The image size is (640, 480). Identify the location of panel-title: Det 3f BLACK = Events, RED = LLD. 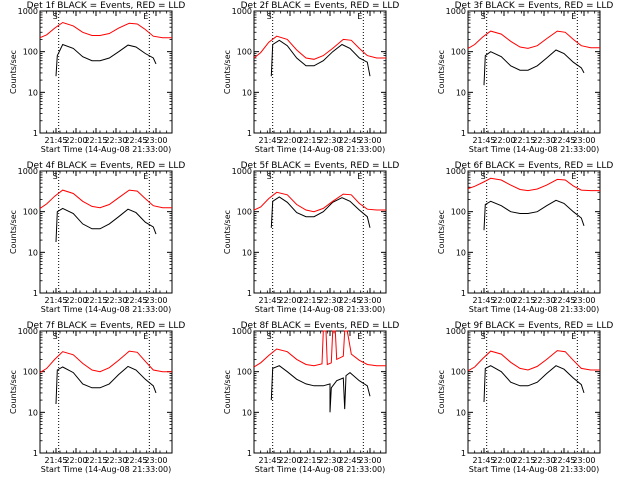
(534, 6).